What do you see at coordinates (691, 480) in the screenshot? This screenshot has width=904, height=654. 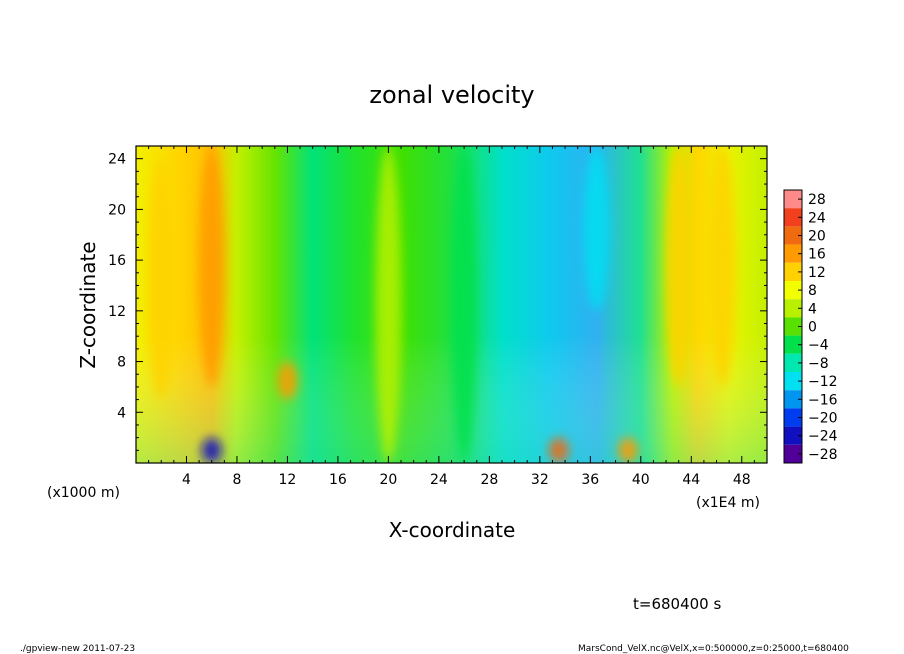 I see `x-tick-label: 44` at bounding box center [691, 480].